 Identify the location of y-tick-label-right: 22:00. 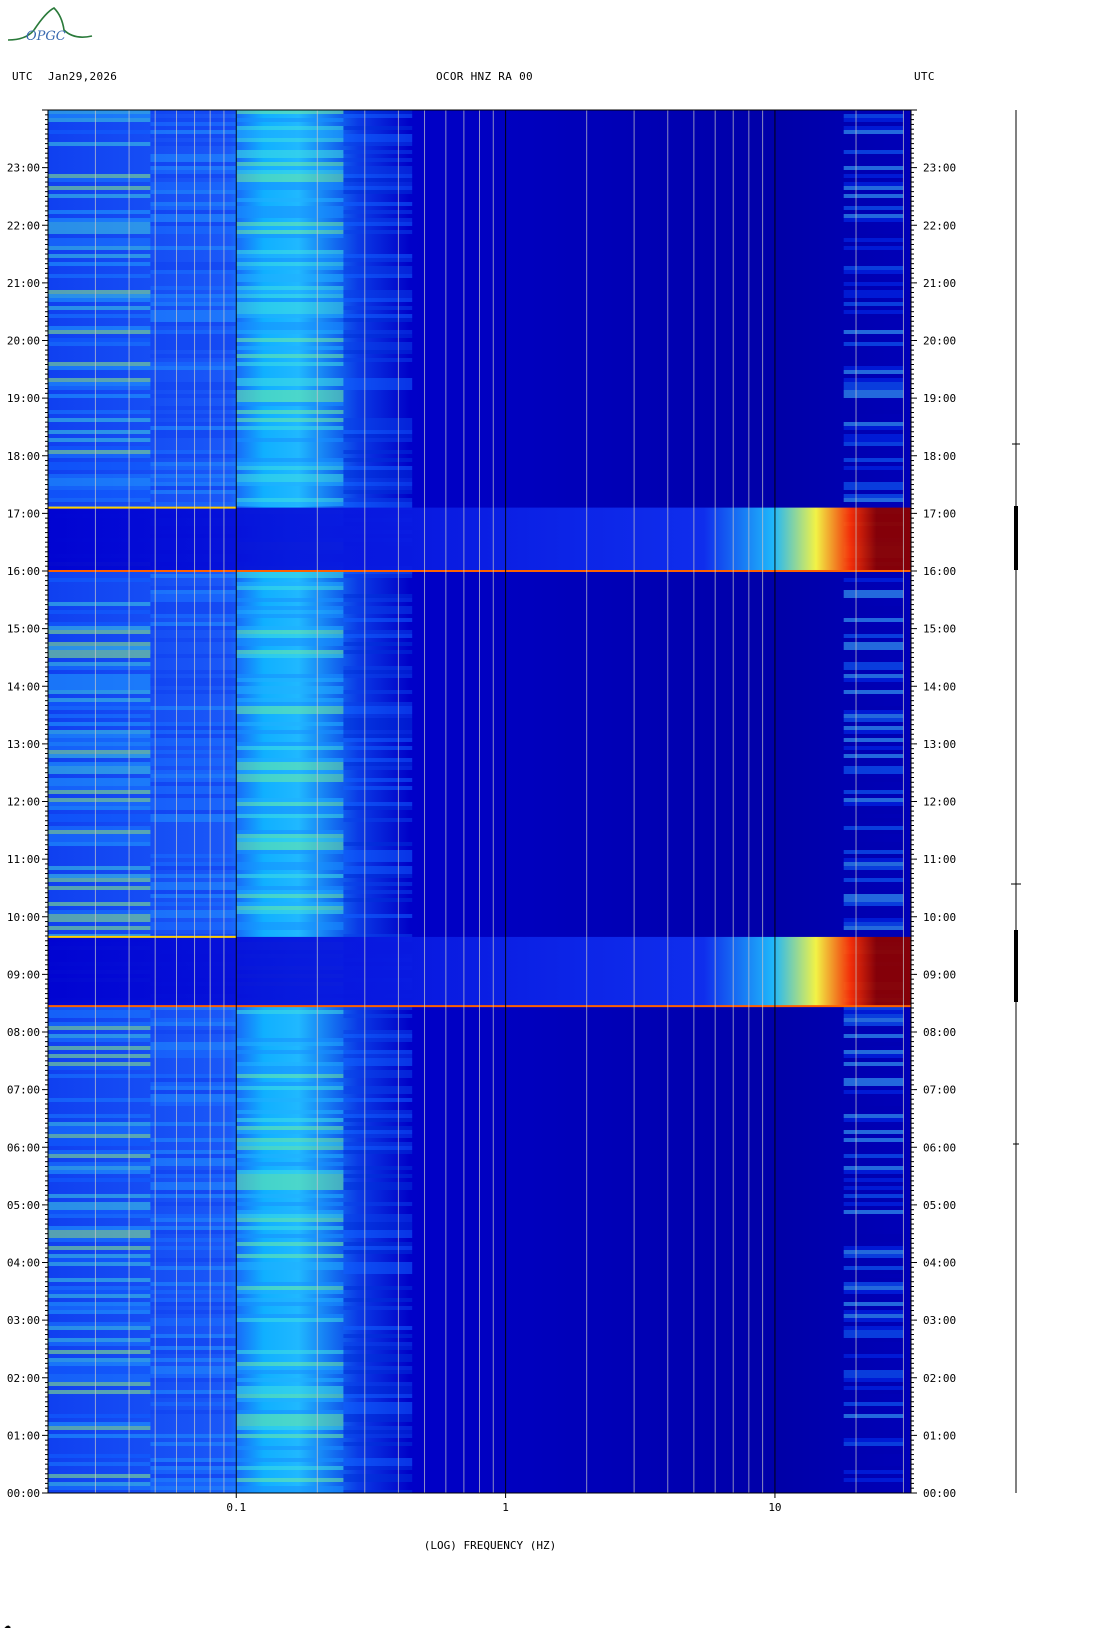
(939, 225).